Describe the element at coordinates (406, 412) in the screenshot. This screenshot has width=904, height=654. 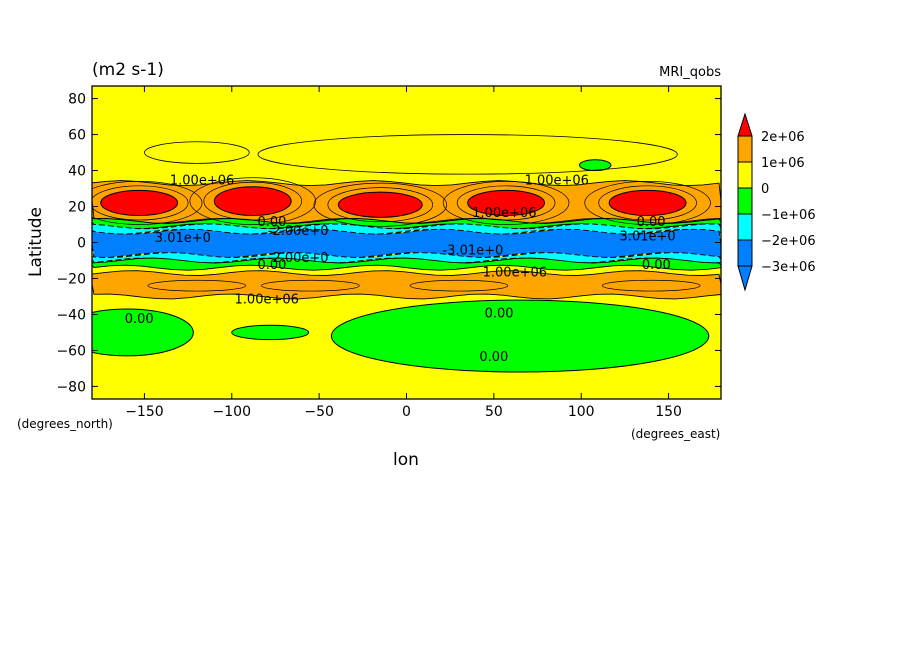
I see `x-tick-label: 0` at that location.